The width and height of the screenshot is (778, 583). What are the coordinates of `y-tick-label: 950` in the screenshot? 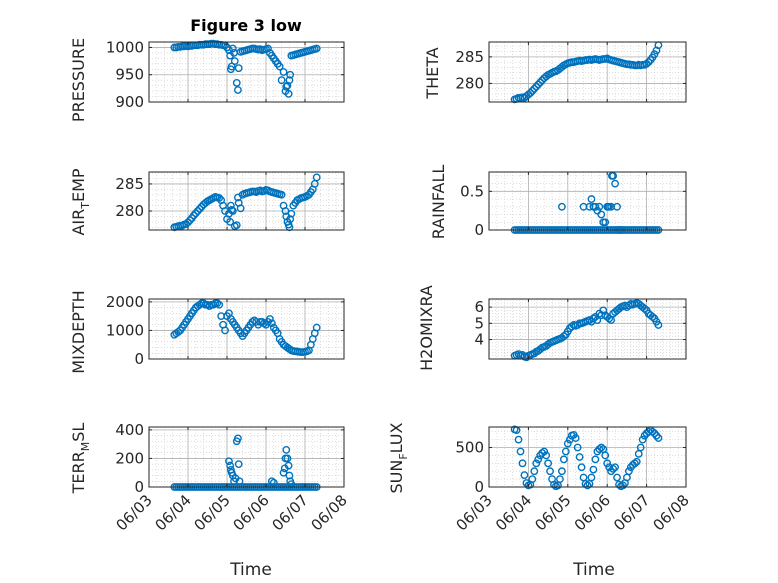 It's located at (129, 75).